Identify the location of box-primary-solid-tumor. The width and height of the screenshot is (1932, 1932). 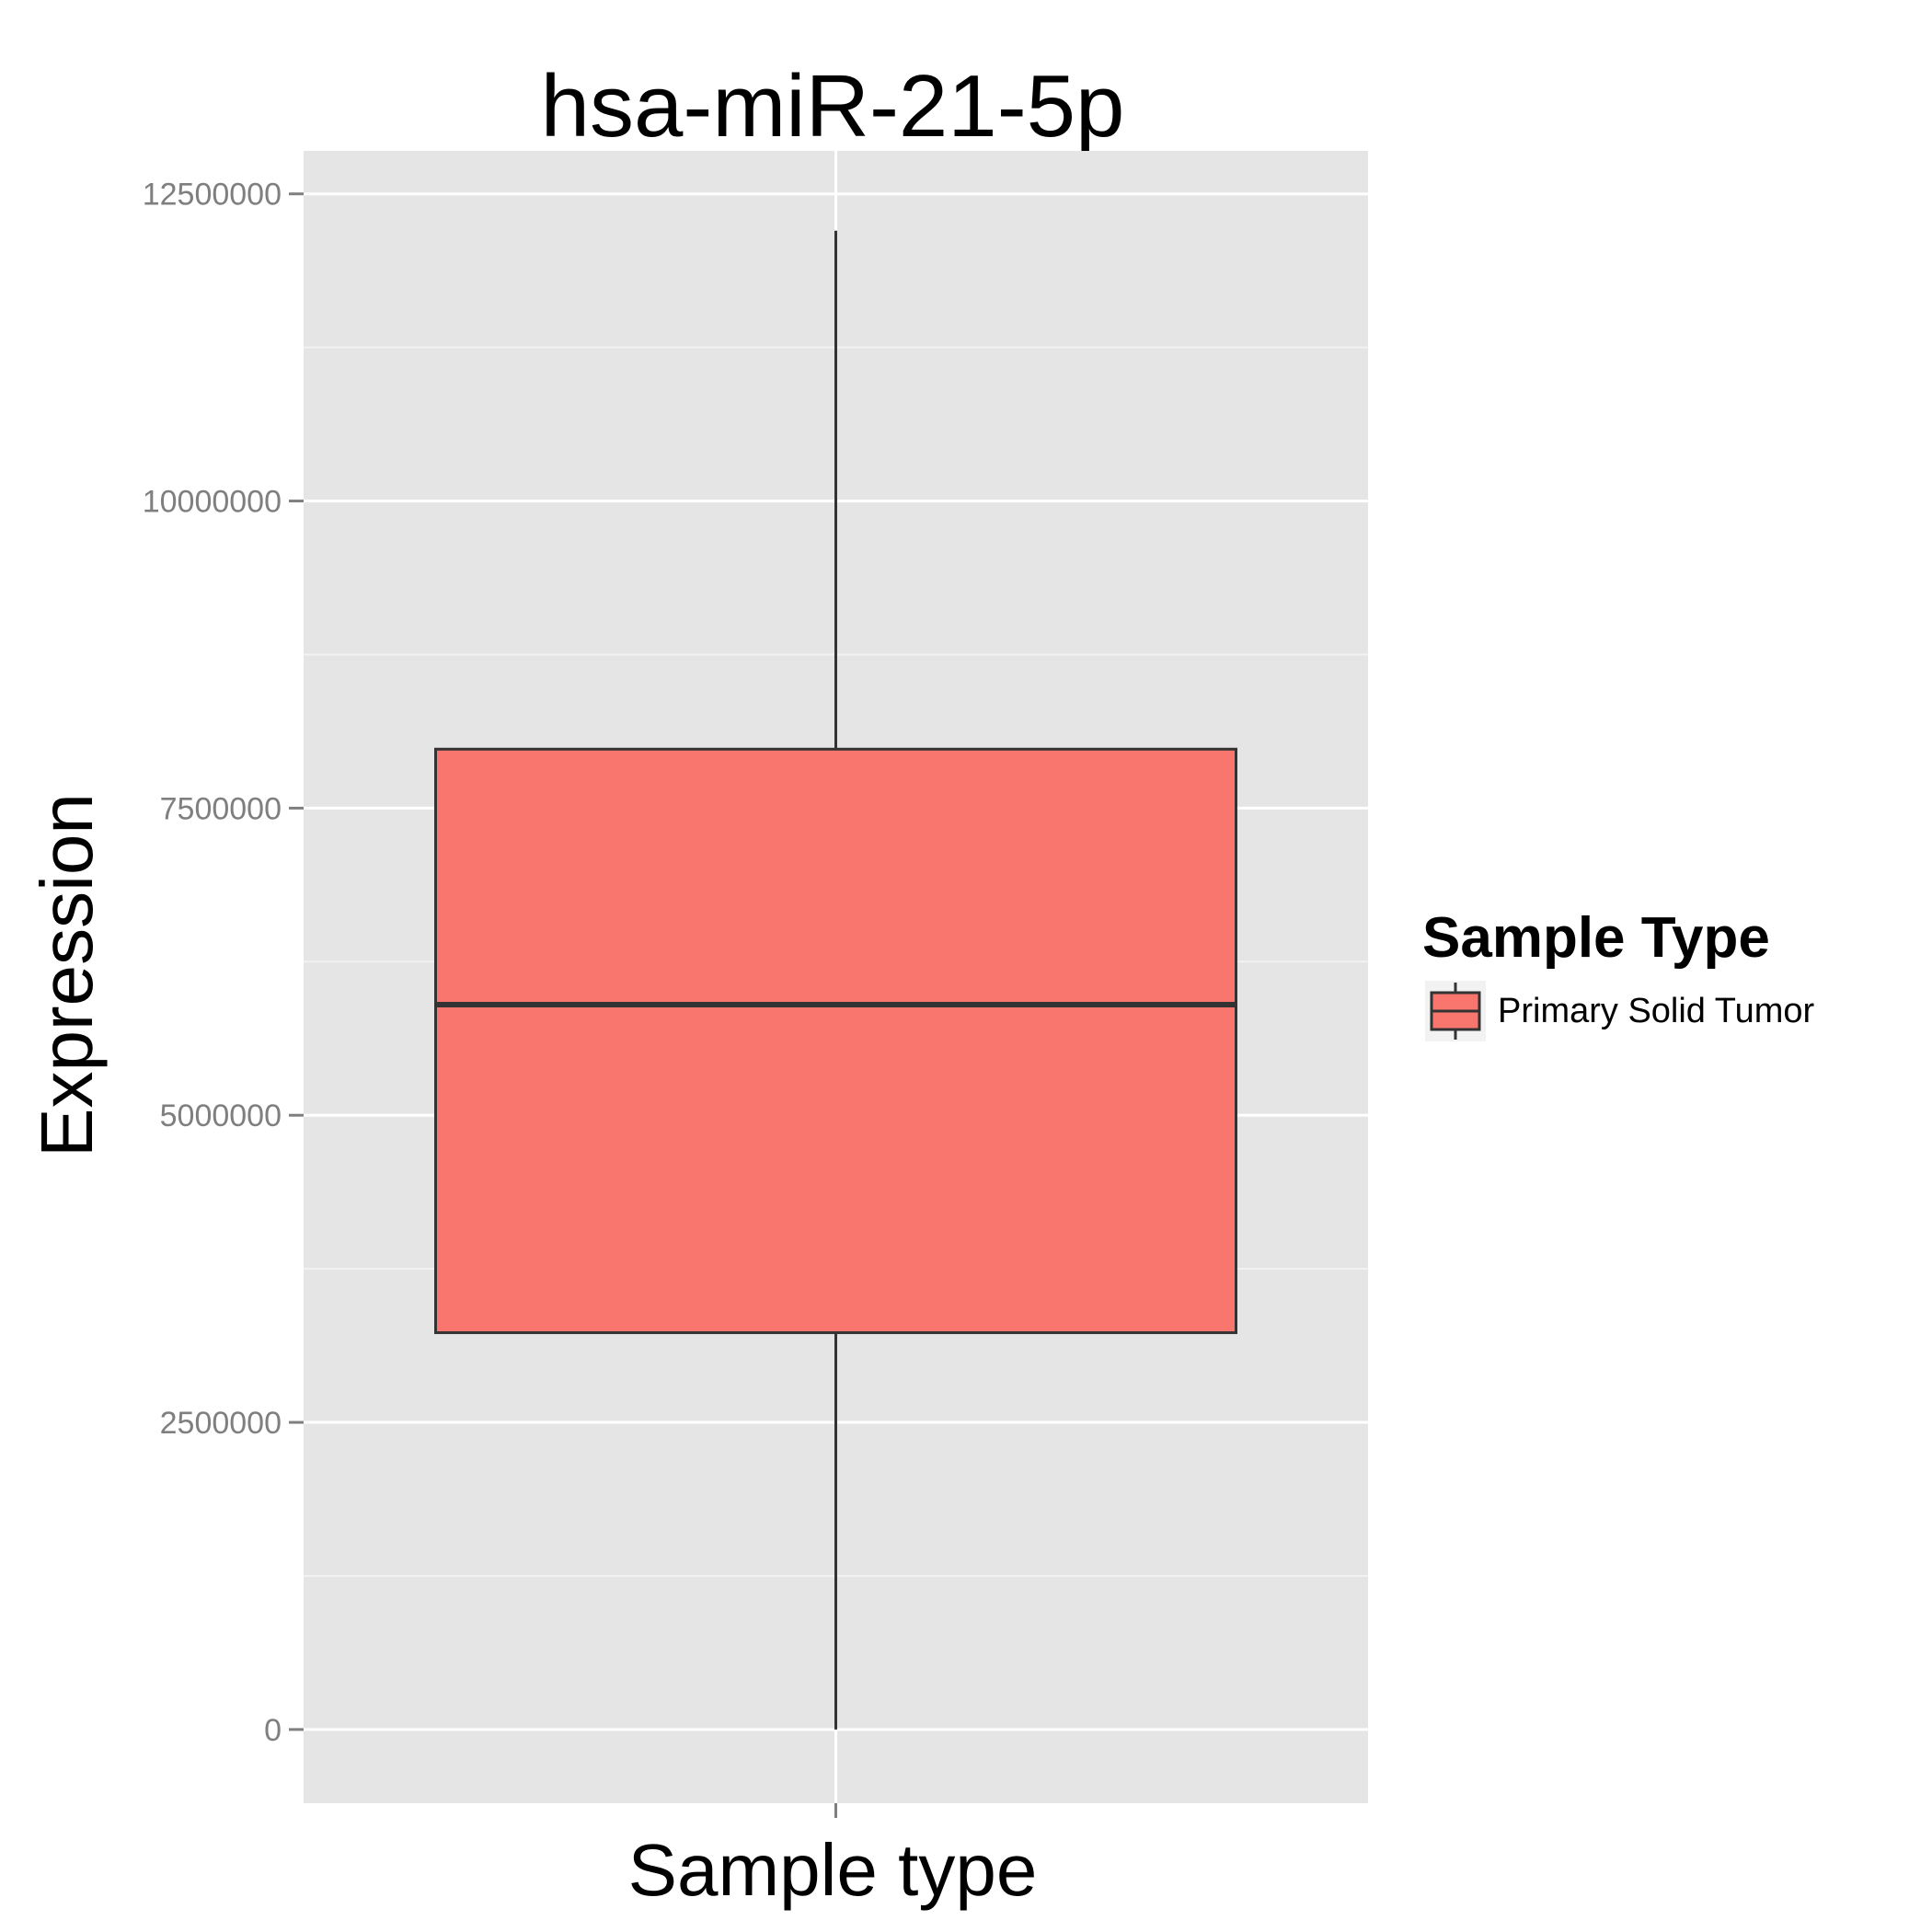
(835, 1041).